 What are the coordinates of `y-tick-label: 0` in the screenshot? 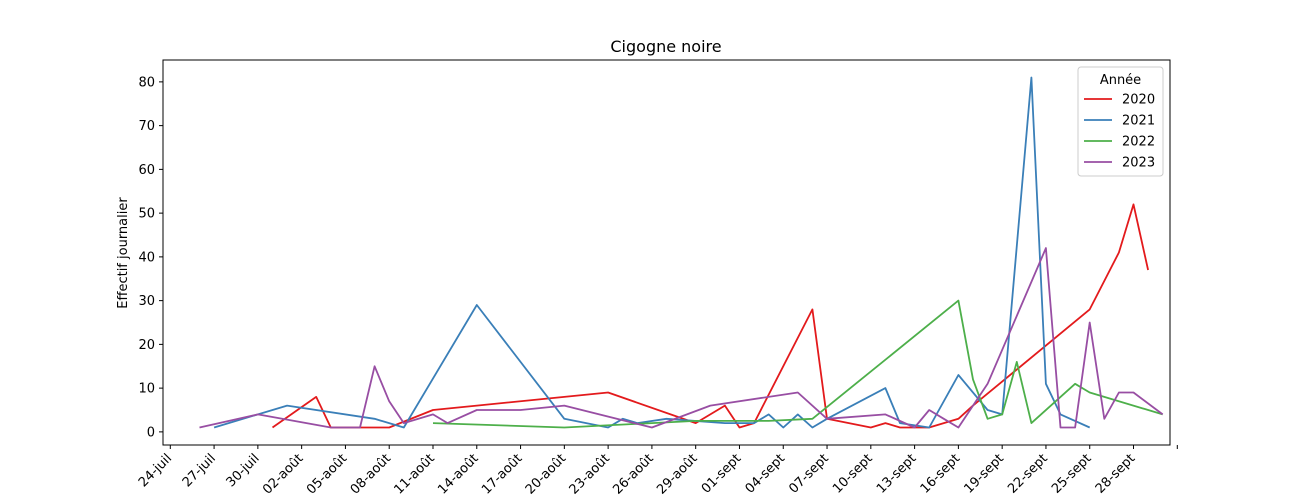 It's located at (151, 432).